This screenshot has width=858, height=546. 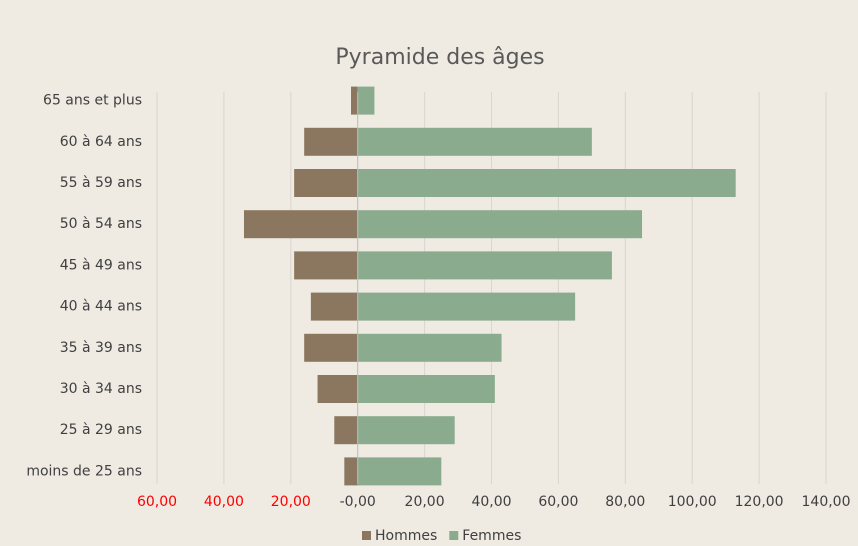 I want to click on legend-label: Femmes, so click(x=491, y=536).